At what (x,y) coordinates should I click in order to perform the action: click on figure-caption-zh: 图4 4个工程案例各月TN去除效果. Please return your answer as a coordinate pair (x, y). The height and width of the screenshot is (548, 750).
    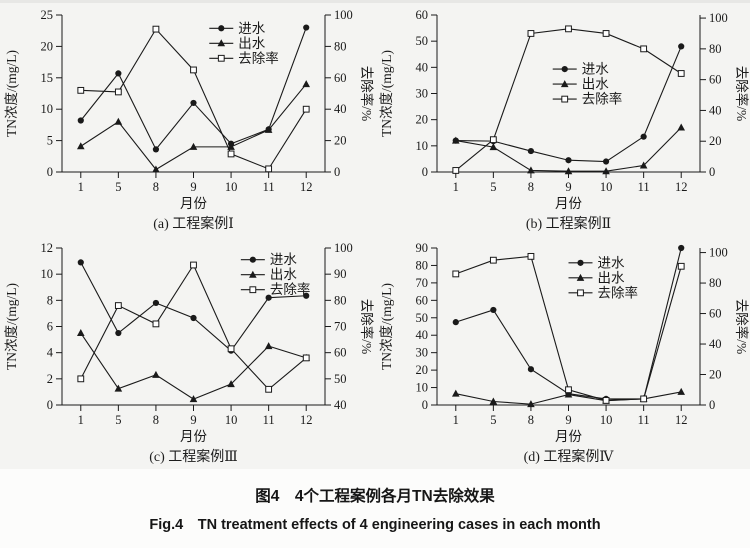
    Looking at the image, I should click on (375, 496).